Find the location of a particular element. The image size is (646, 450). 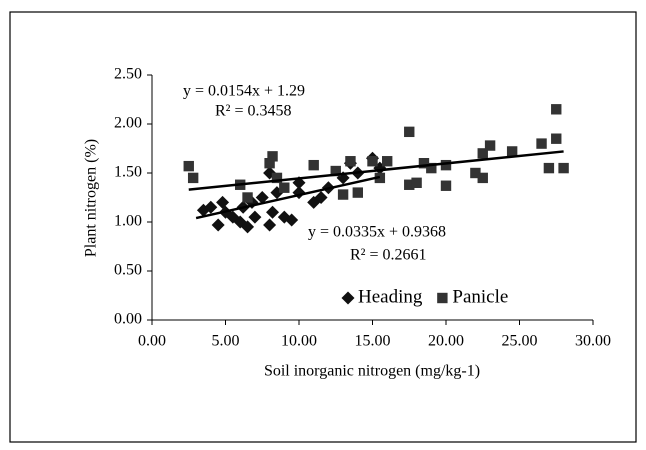

x-axis-label: Soil inorganic nitrogen (mg/kg-1) is located at coordinates (372, 371).